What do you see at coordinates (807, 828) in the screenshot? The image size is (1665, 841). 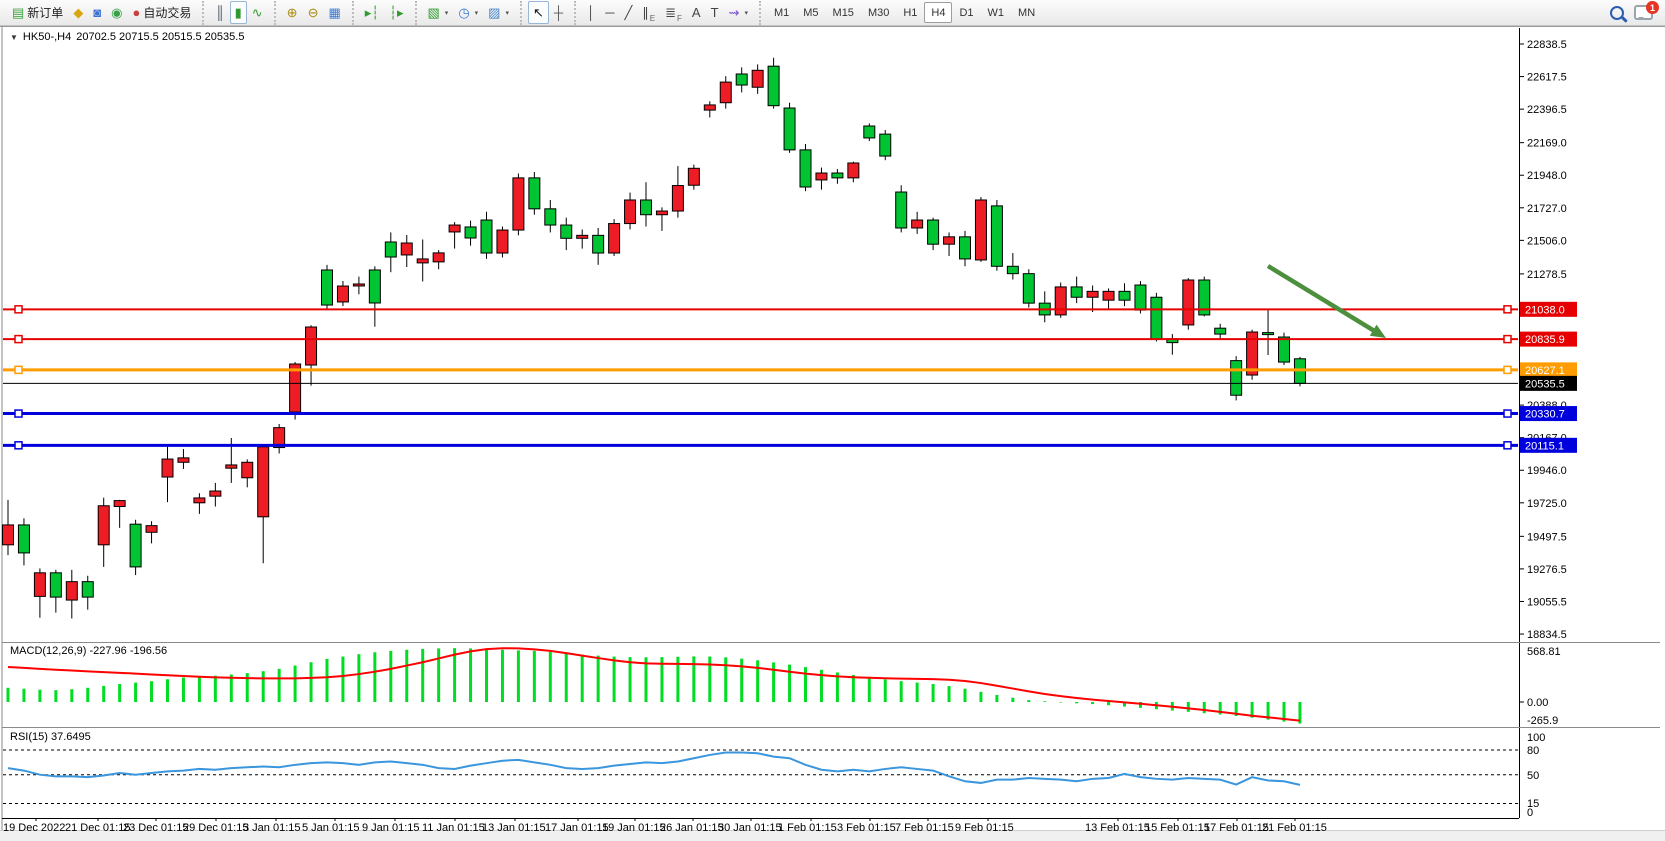 I see `time-axis-label: 1 Feb 01:15` at bounding box center [807, 828].